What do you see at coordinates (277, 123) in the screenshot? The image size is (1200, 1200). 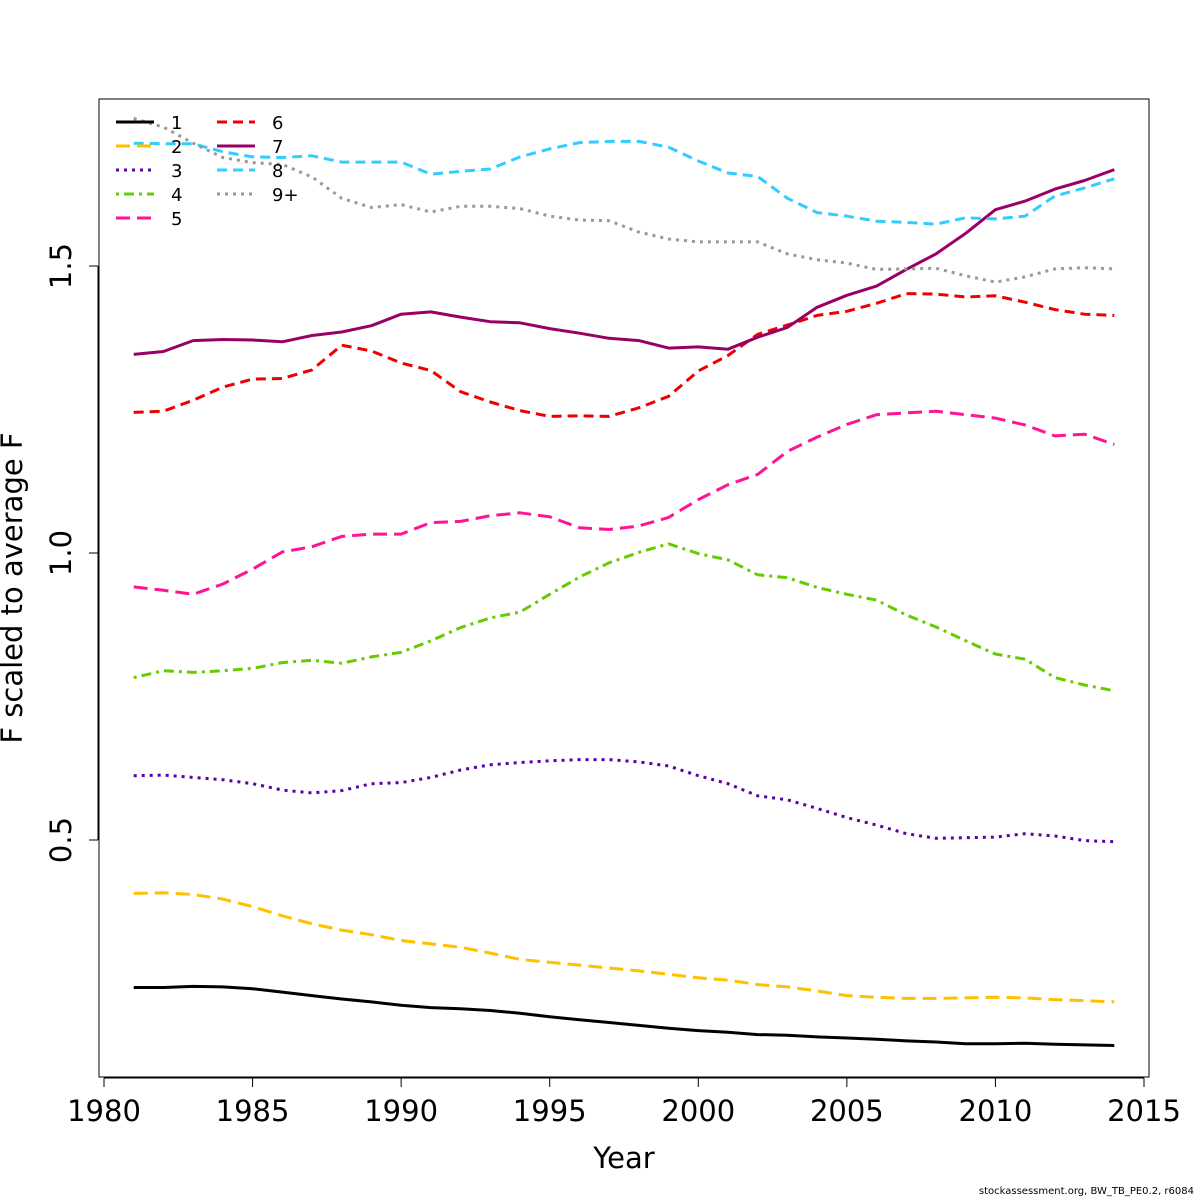 I see `legend-label-6: 6` at bounding box center [277, 123].